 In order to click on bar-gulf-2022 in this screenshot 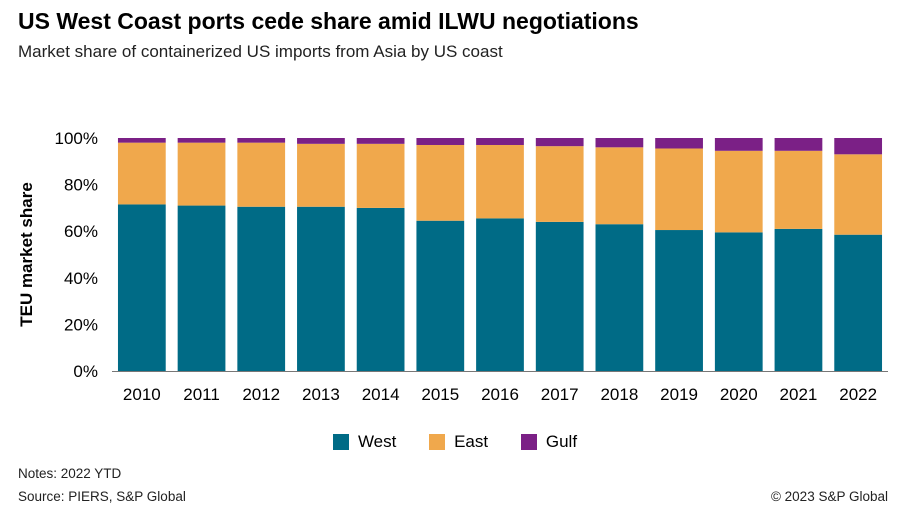, I will do `click(858, 146)`.